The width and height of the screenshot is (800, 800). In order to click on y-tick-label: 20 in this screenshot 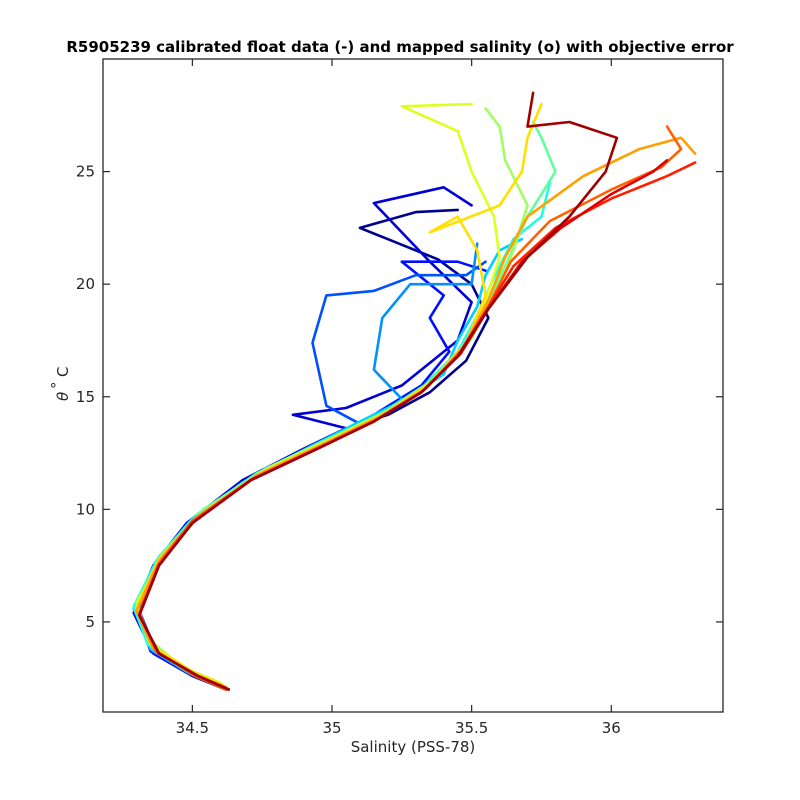, I will do `click(85, 284)`.